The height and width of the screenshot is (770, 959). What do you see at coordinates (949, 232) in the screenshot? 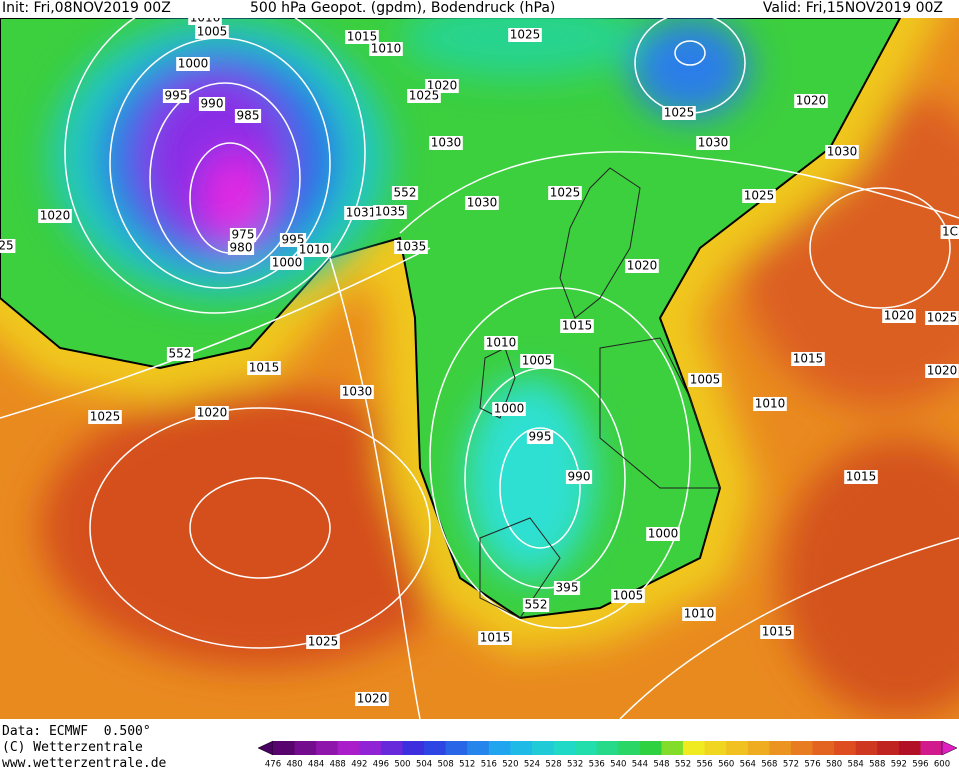
I see `isobar-label: 1C` at bounding box center [949, 232].